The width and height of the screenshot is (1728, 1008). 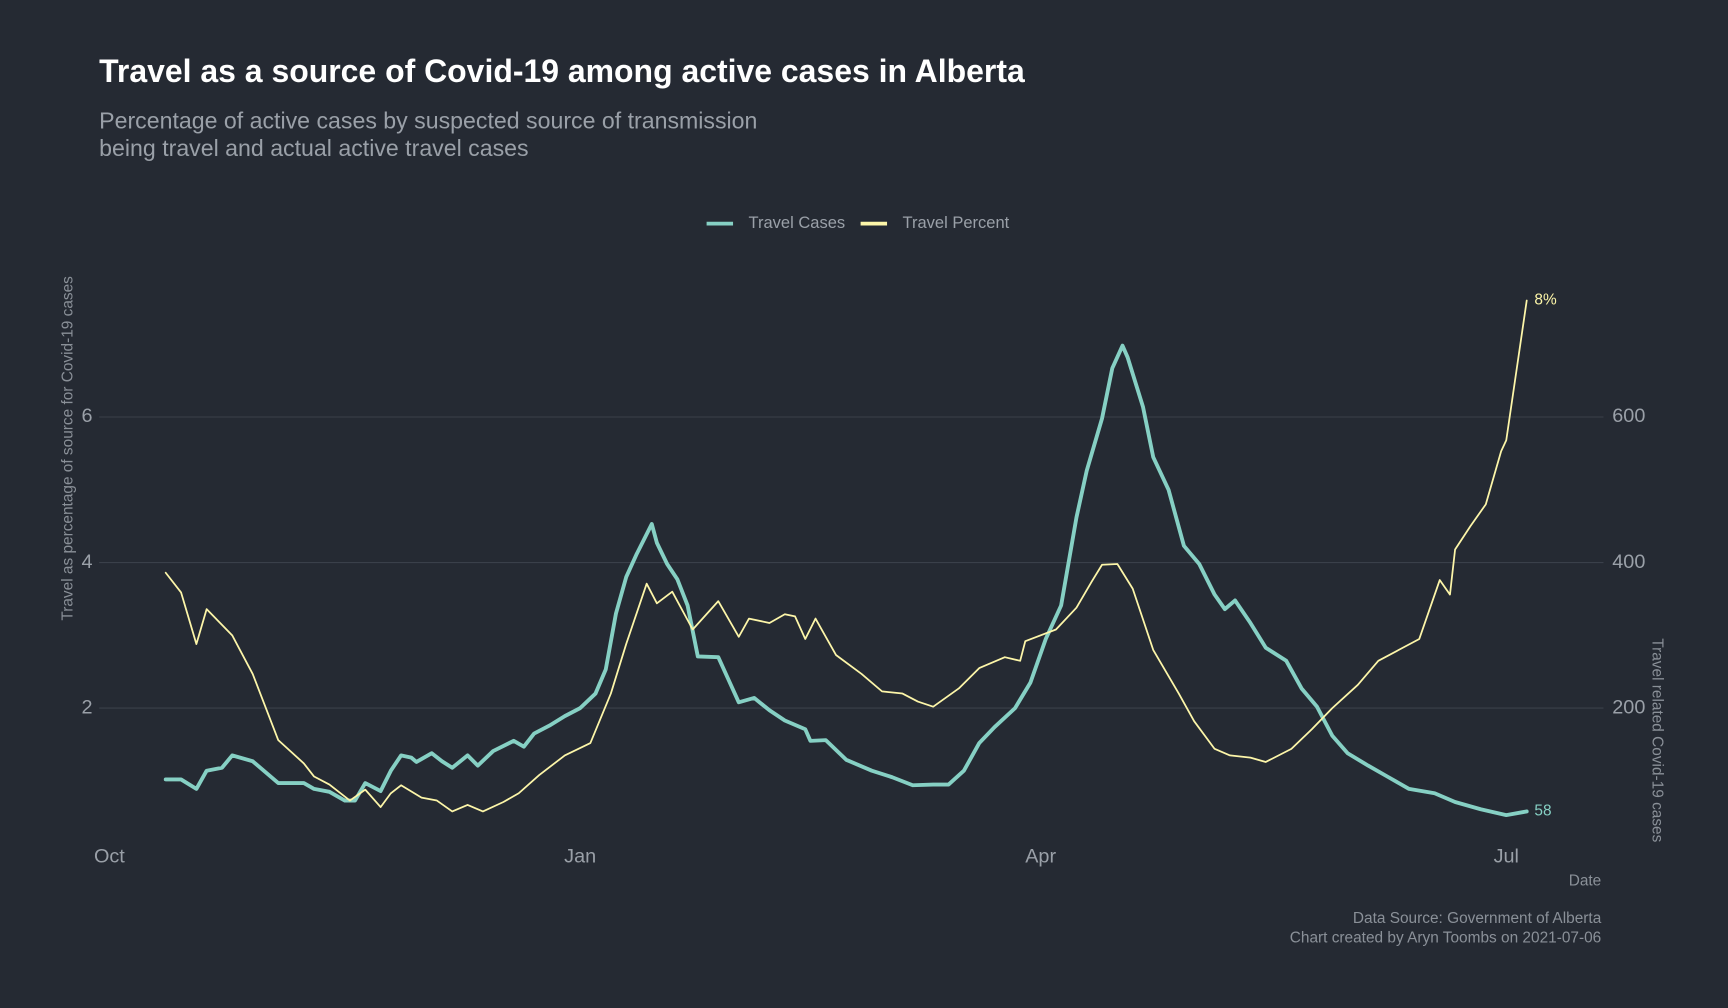 What do you see at coordinates (1040, 856) in the screenshot?
I see `x-tick-label: Apr` at bounding box center [1040, 856].